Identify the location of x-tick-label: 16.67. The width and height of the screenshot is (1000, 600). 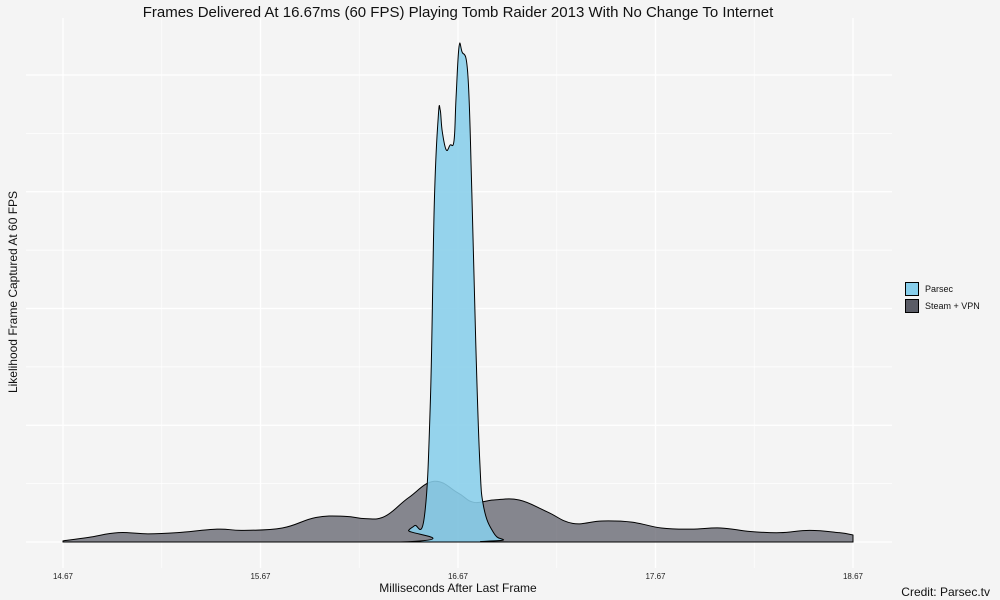
(458, 576).